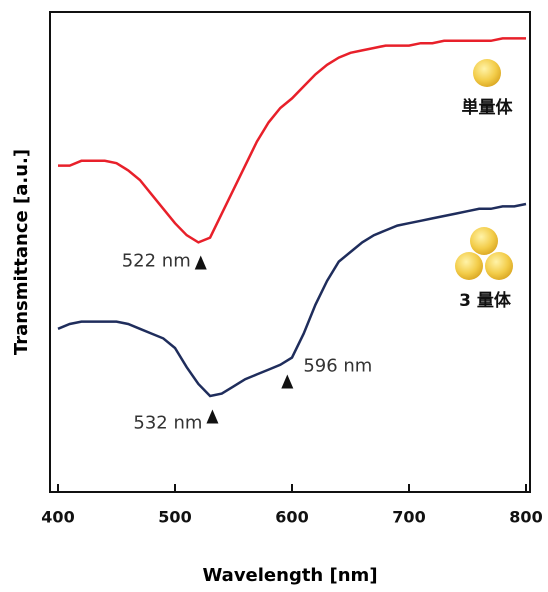 The width and height of the screenshot is (548, 592). Describe the element at coordinates (488, 107) in the screenshot. I see `legend-label: 単量体` at that location.